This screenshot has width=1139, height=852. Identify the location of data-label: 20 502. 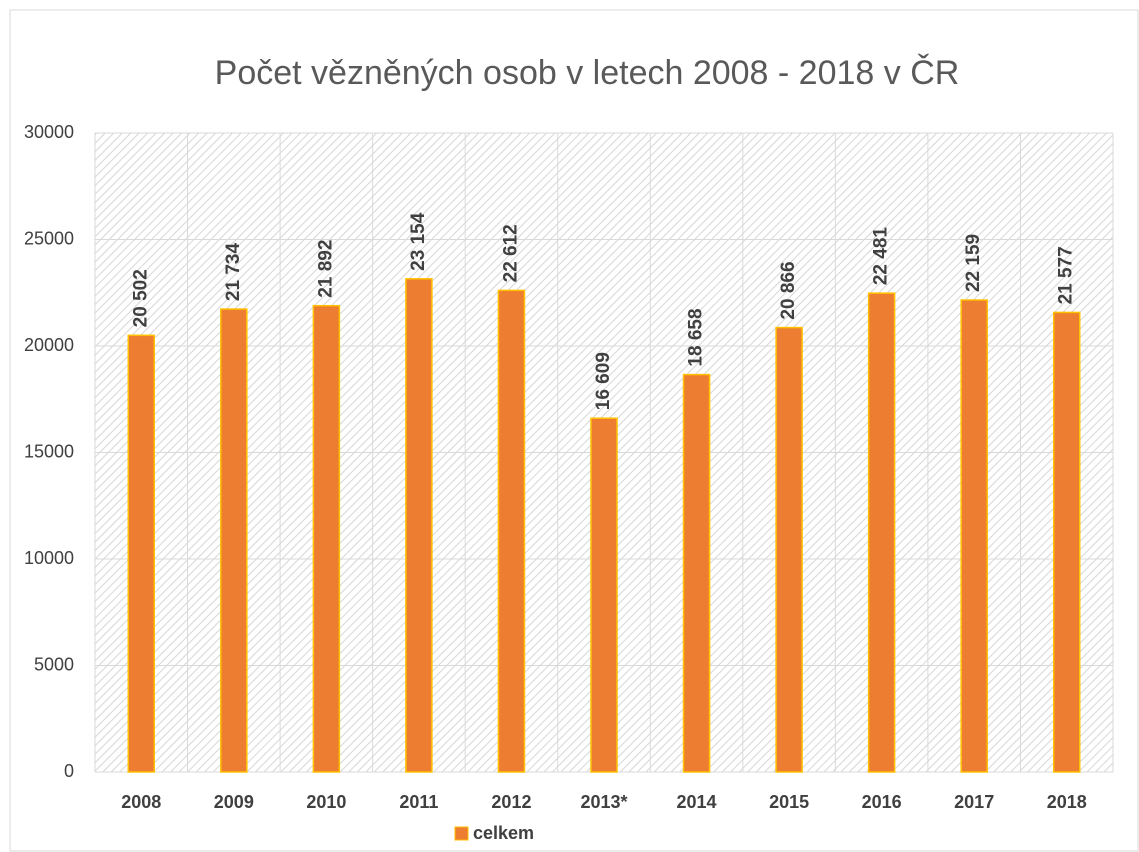
(140, 298).